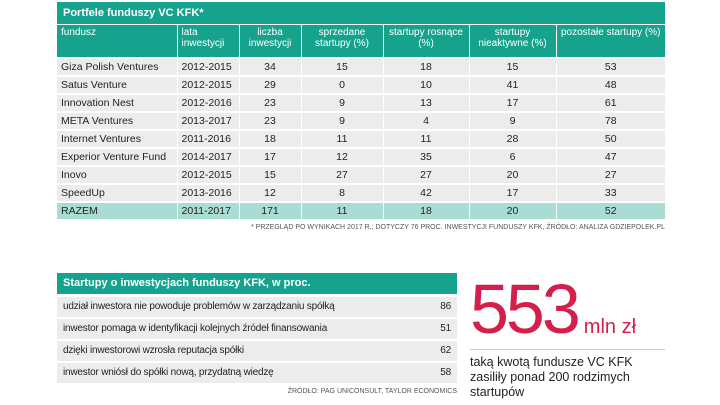 This screenshot has height=405, width=720. What do you see at coordinates (610, 84) in the screenshot?
I see `table-cell: 48` at bounding box center [610, 84].